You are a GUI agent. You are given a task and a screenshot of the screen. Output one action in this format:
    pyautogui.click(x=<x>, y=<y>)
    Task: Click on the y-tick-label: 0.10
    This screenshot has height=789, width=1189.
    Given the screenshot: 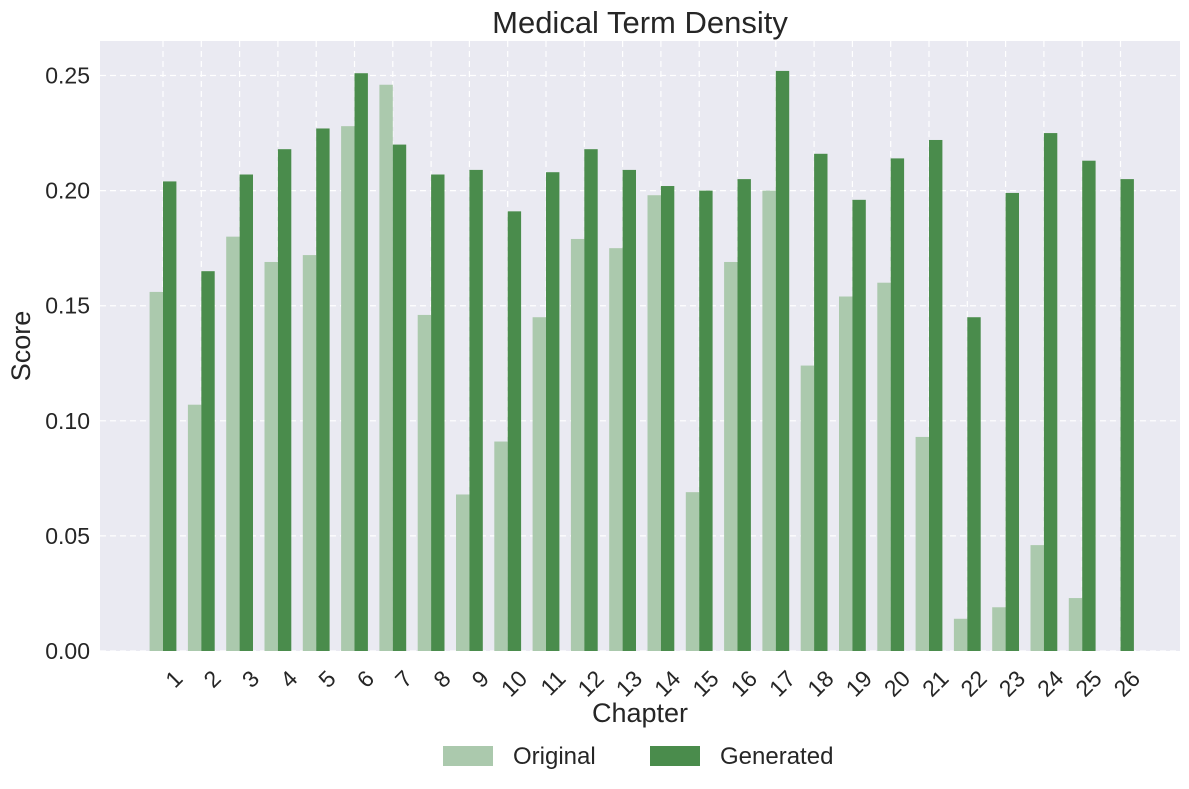 What is the action you would take?
    pyautogui.click(x=67, y=421)
    